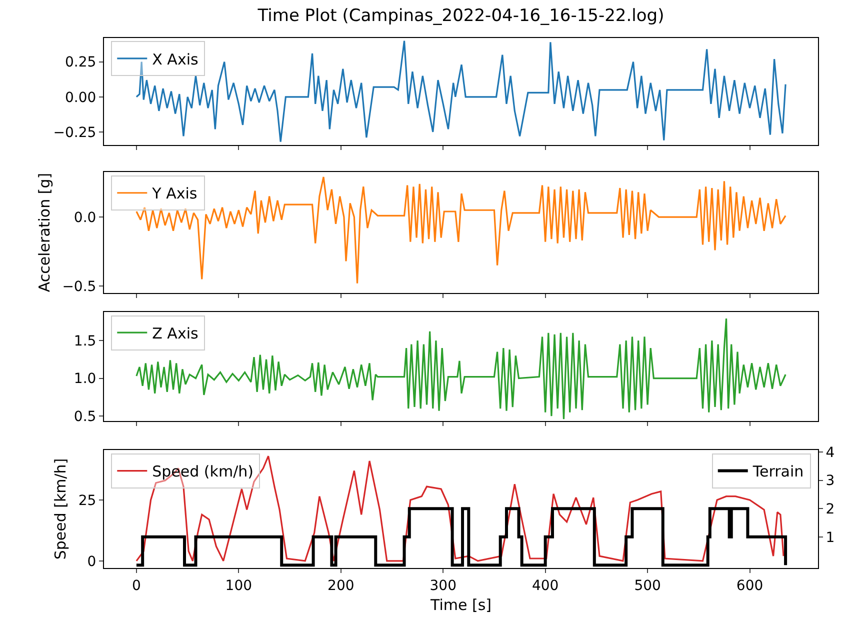 This screenshot has width=845, height=635. I want to click on y2-tick-label: 1, so click(830, 538).